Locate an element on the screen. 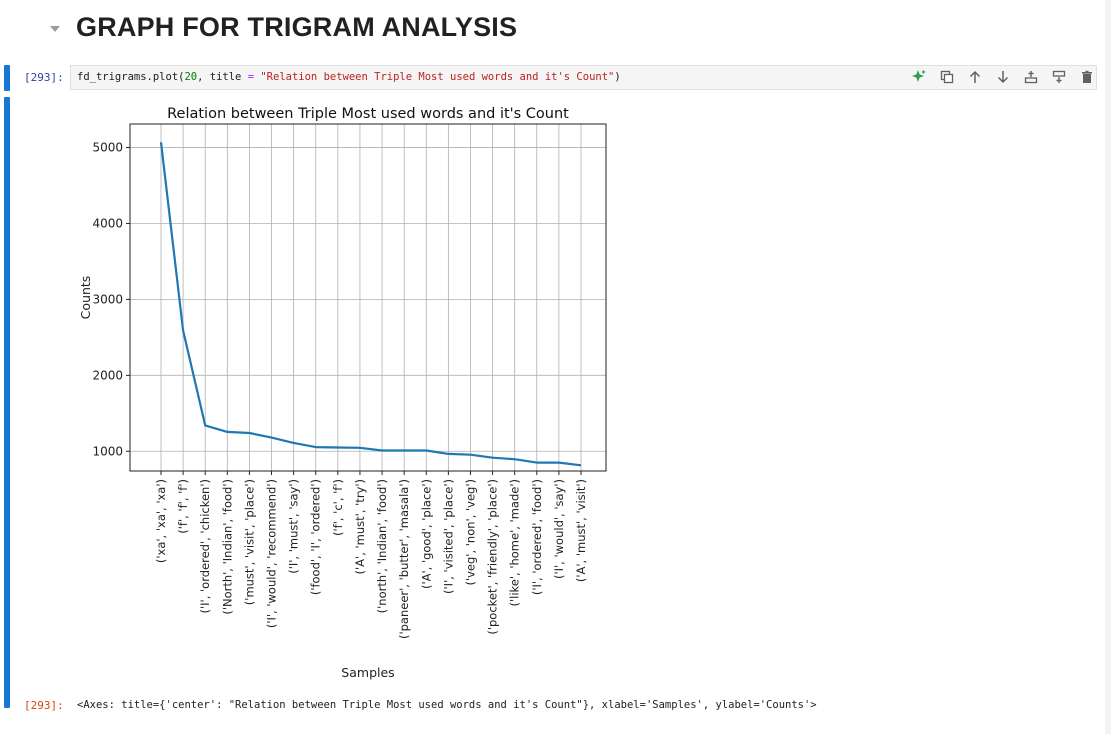 This screenshot has width=1111, height=734. cell-toolbar is located at coordinates (1003, 77).